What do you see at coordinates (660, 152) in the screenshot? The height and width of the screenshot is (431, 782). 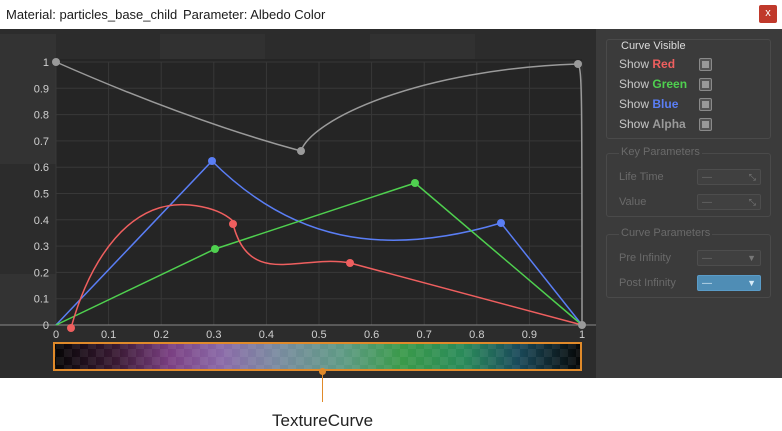 I see `key-parameters-title: Key Parameters` at bounding box center [660, 152].